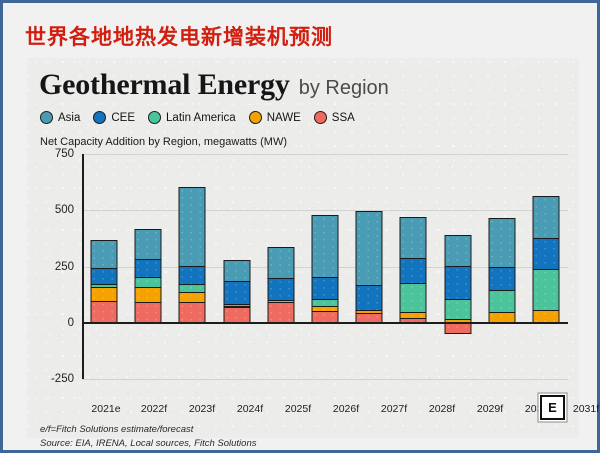 This screenshot has height=453, width=600. I want to click on legend-label: SSA, so click(343, 117).